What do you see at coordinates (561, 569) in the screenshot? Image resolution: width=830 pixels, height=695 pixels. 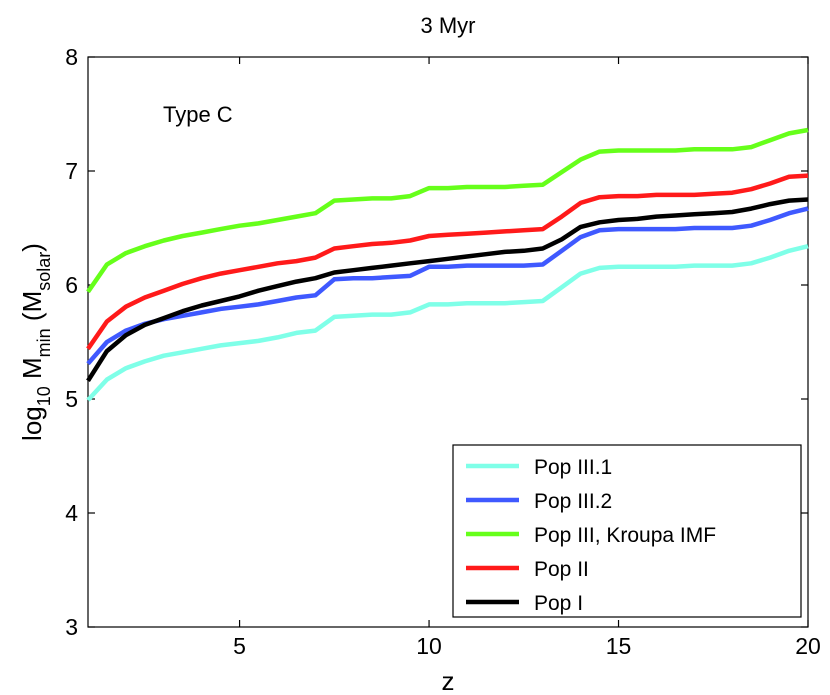 I see `legend-label-pop-ii: Pop II` at bounding box center [561, 569].